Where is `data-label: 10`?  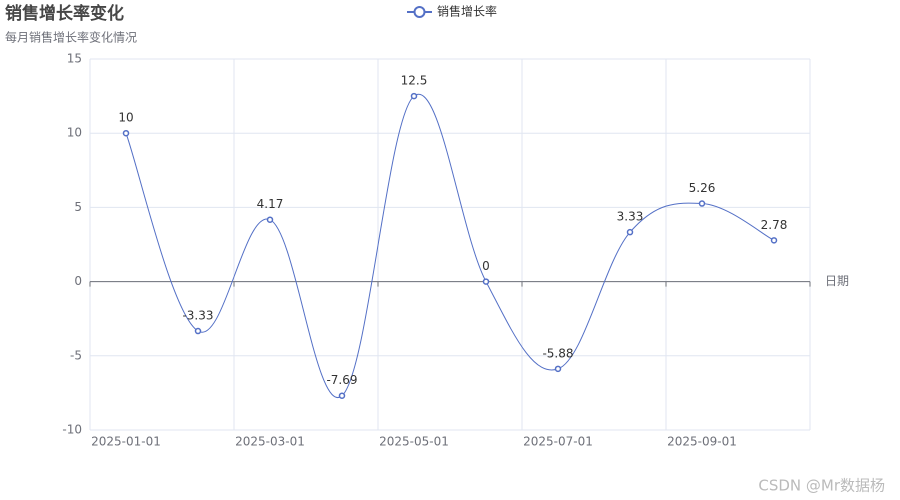
data-label: 10 is located at coordinates (125, 118).